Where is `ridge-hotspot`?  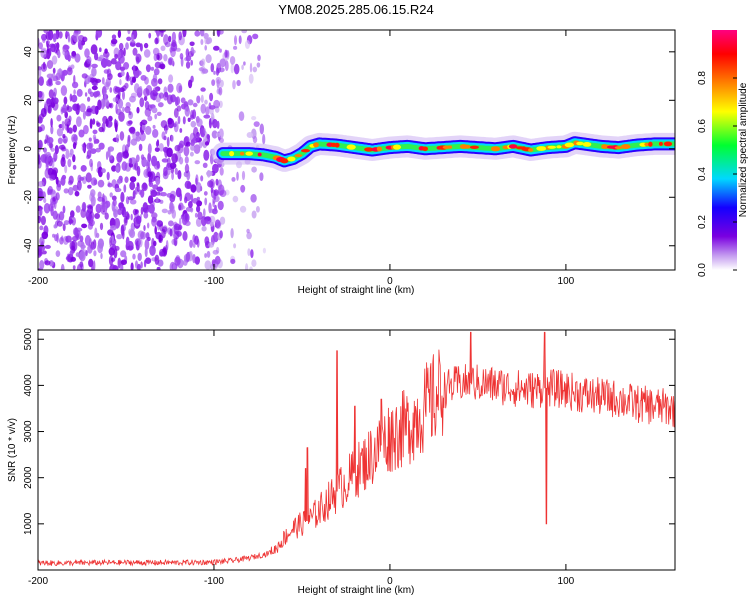
ridge-hotspot is located at coordinates (580, 143).